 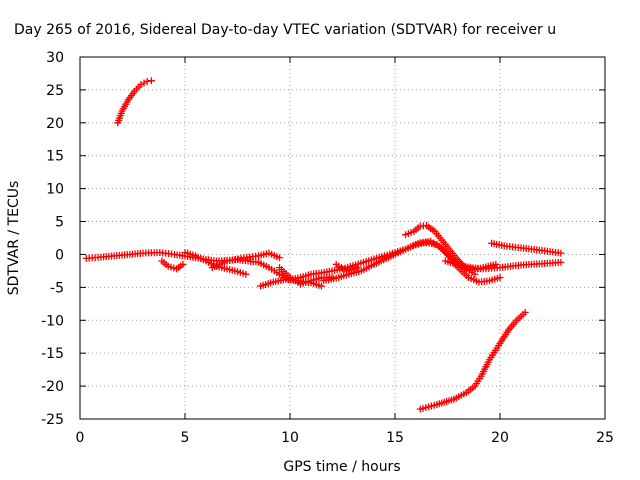 I want to click on y-tick-label: -20, so click(x=52, y=387).